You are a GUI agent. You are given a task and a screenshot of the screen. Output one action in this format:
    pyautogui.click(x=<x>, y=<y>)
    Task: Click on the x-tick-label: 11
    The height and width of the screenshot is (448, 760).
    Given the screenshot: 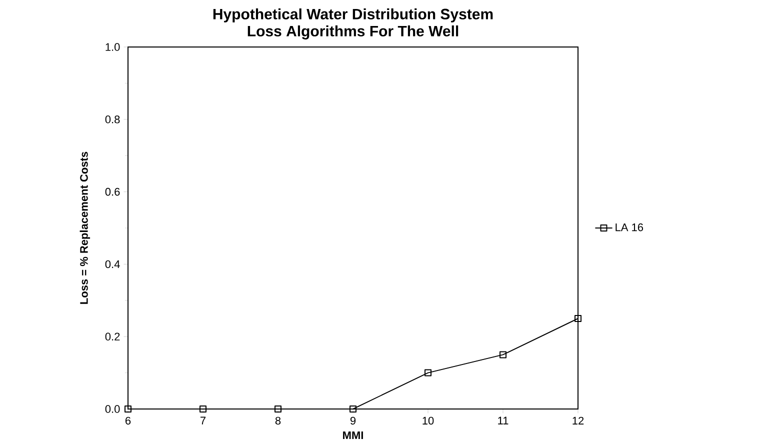 What is the action you would take?
    pyautogui.click(x=503, y=420)
    